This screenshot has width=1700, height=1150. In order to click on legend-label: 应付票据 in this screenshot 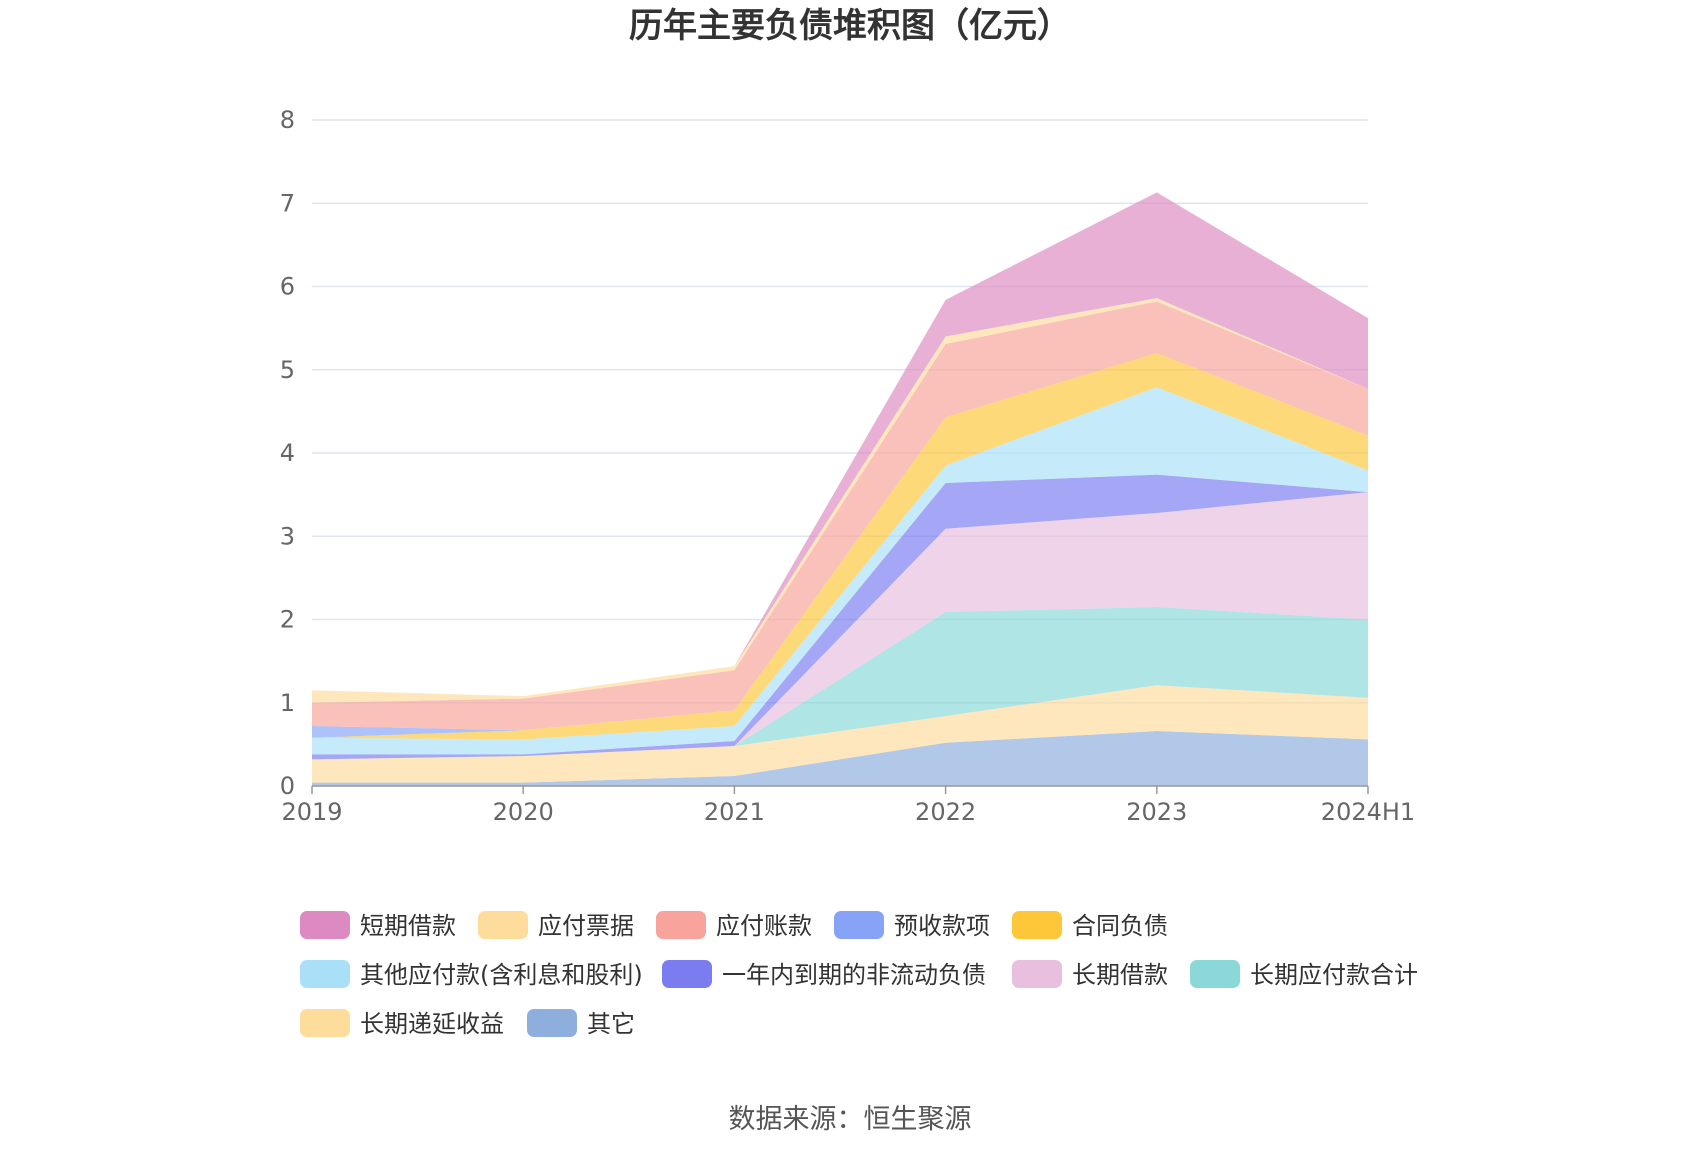, I will do `click(586, 926)`.